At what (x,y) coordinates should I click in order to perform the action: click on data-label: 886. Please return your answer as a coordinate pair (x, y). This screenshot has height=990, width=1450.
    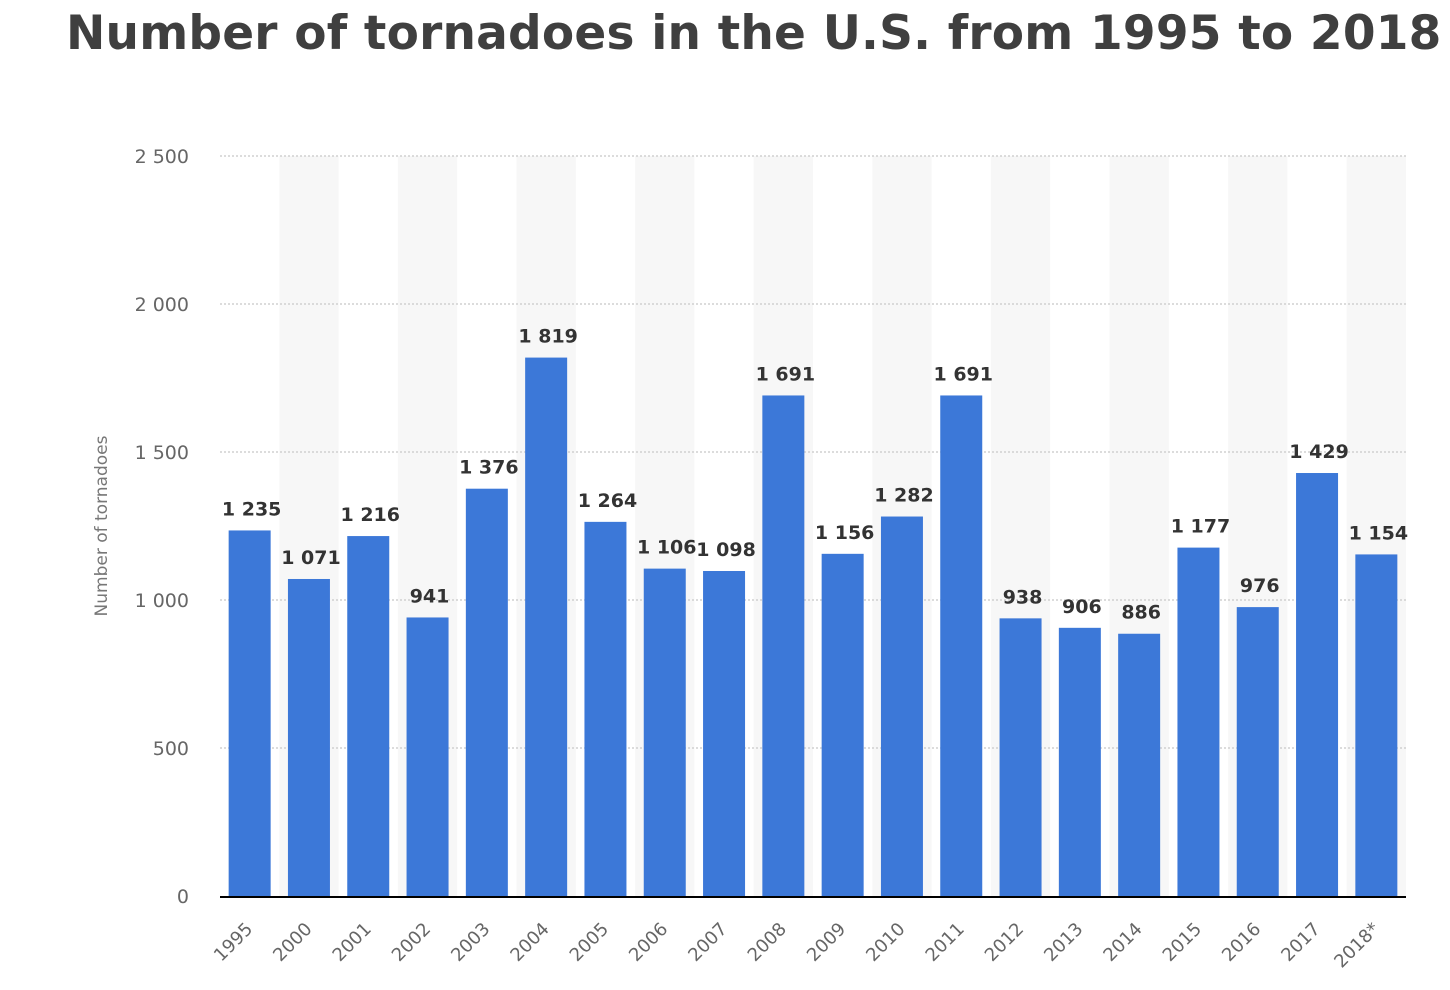
    Looking at the image, I should click on (1141, 613).